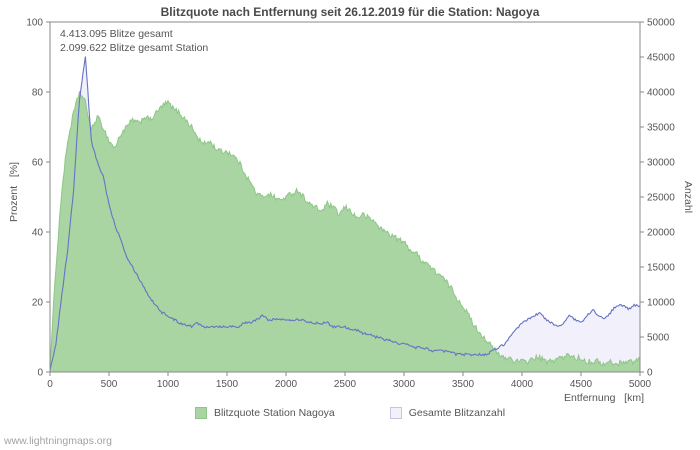 The width and height of the screenshot is (700, 450). I want to click on svg-text: 1500, so click(227, 384).